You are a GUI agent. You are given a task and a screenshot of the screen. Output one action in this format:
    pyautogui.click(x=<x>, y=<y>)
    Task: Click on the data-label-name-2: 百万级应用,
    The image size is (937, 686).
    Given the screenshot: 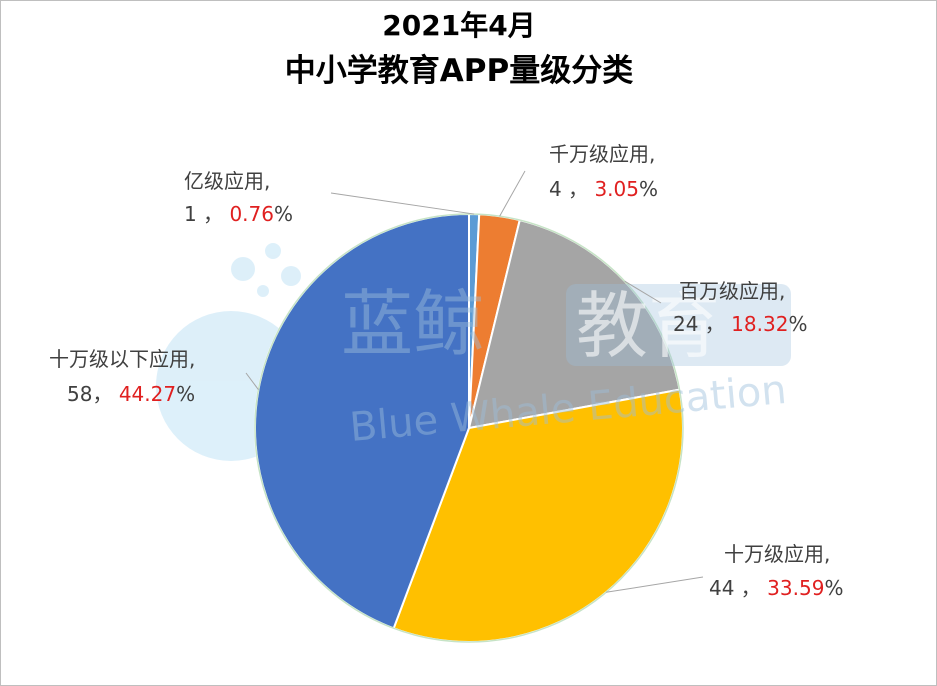 What is the action you would take?
    pyautogui.click(x=732, y=291)
    